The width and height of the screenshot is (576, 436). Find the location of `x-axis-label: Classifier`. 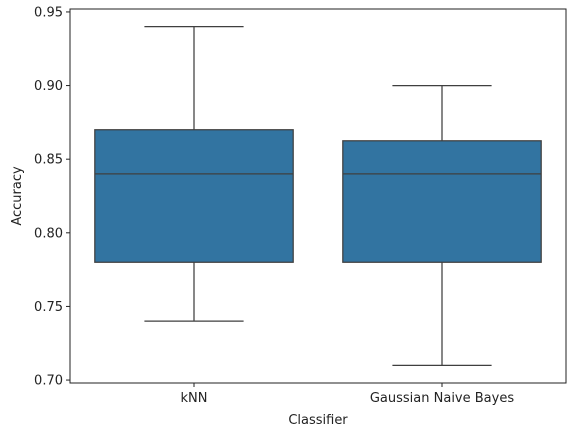

x-axis-label: Classifier is located at coordinates (318, 420).